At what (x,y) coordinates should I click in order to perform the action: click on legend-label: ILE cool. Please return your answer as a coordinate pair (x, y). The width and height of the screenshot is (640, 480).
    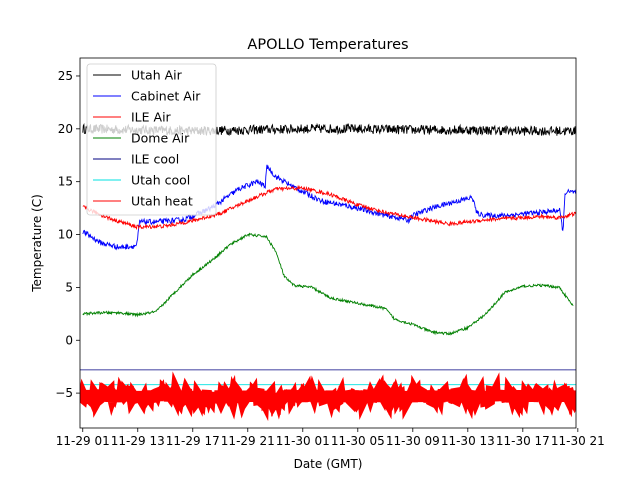
    Looking at the image, I should click on (155, 159).